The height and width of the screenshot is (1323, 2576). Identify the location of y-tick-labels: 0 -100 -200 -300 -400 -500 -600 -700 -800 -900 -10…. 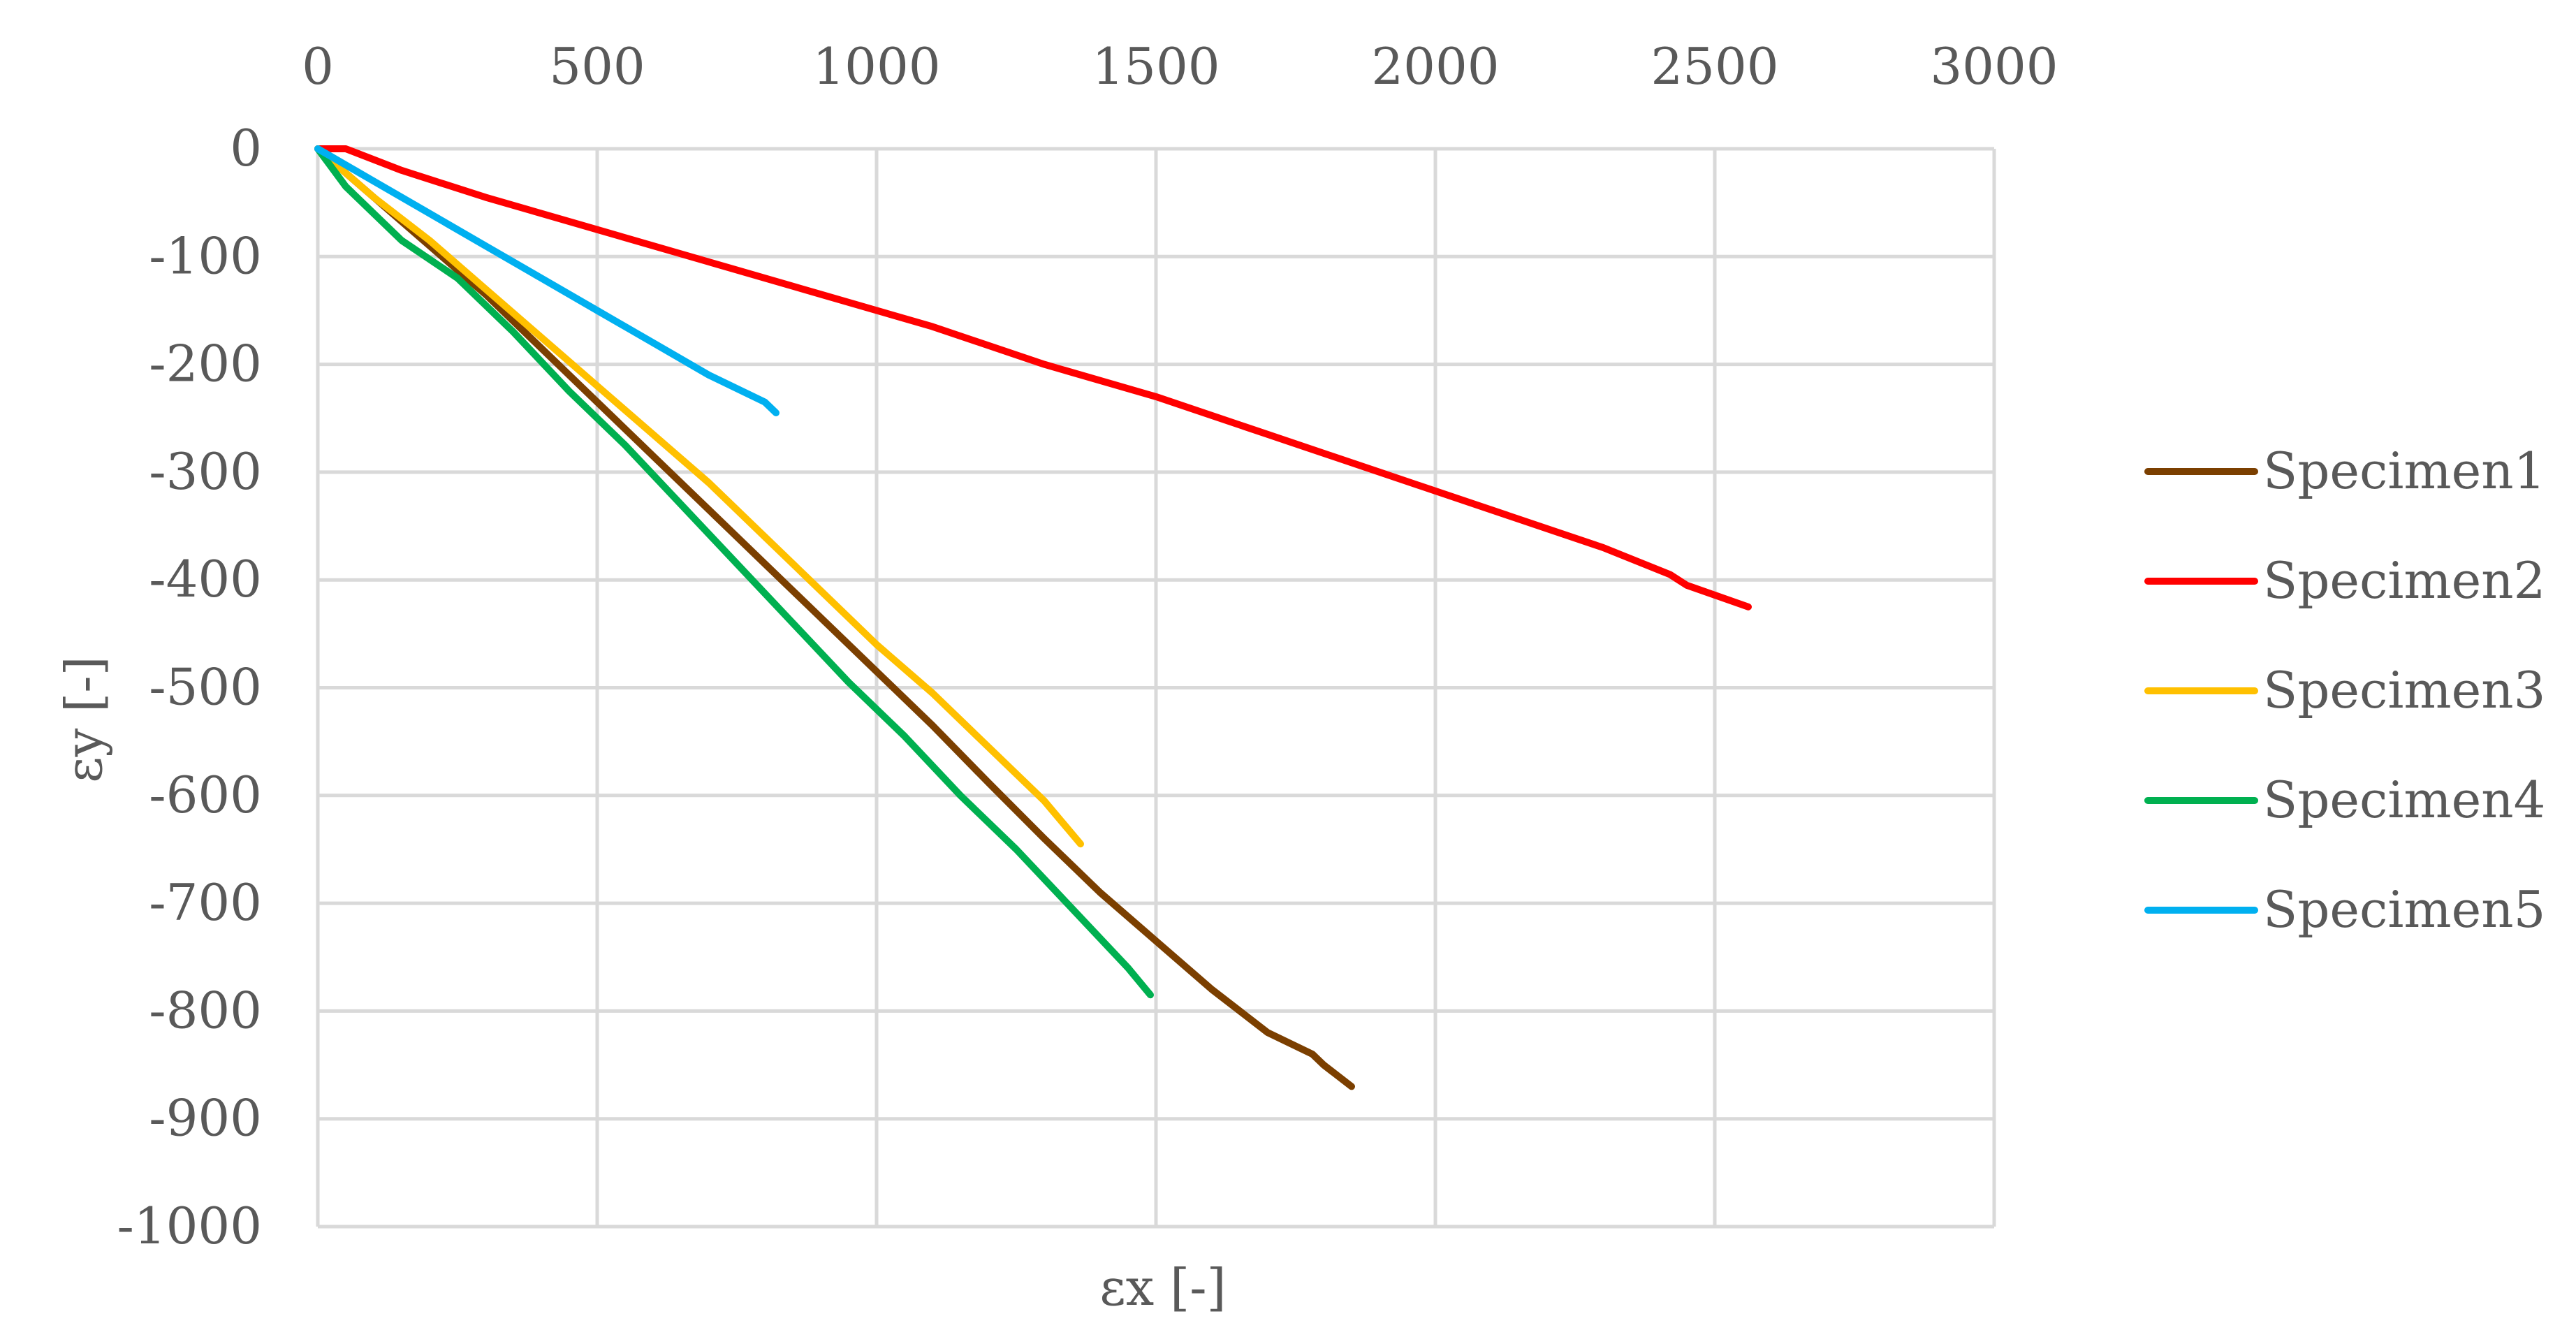
(189, 687).